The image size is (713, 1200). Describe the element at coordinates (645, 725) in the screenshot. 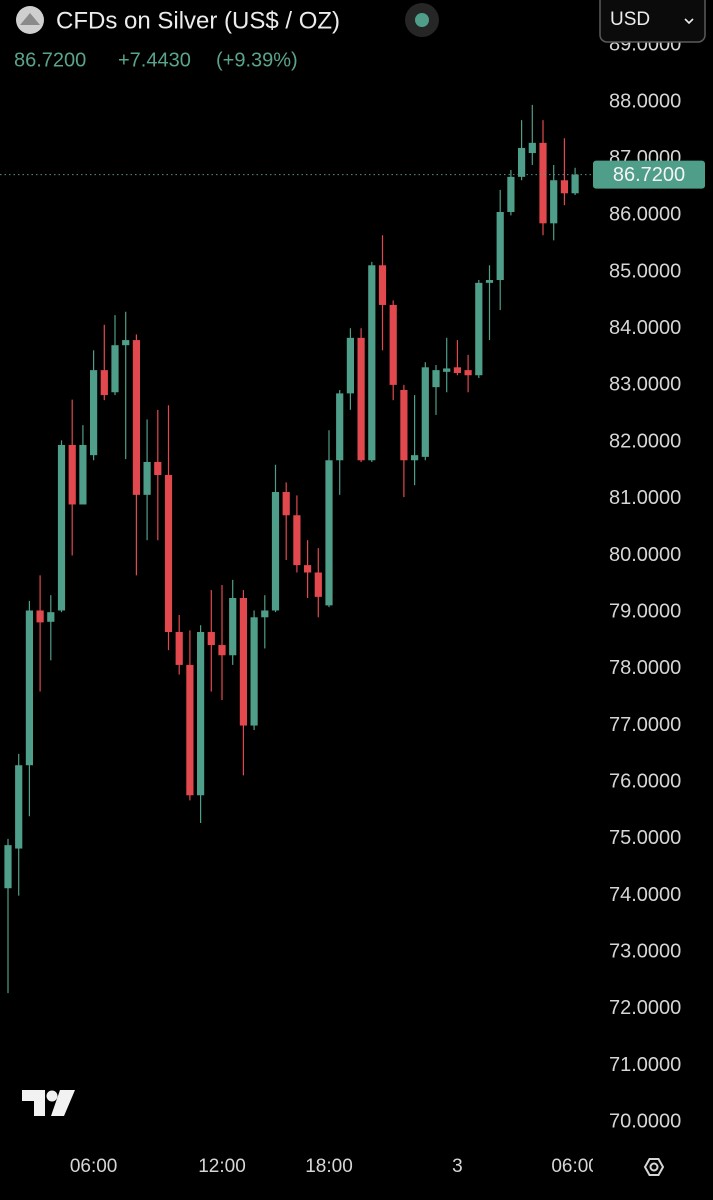

I see `y-tick-label: 77.0000` at that location.